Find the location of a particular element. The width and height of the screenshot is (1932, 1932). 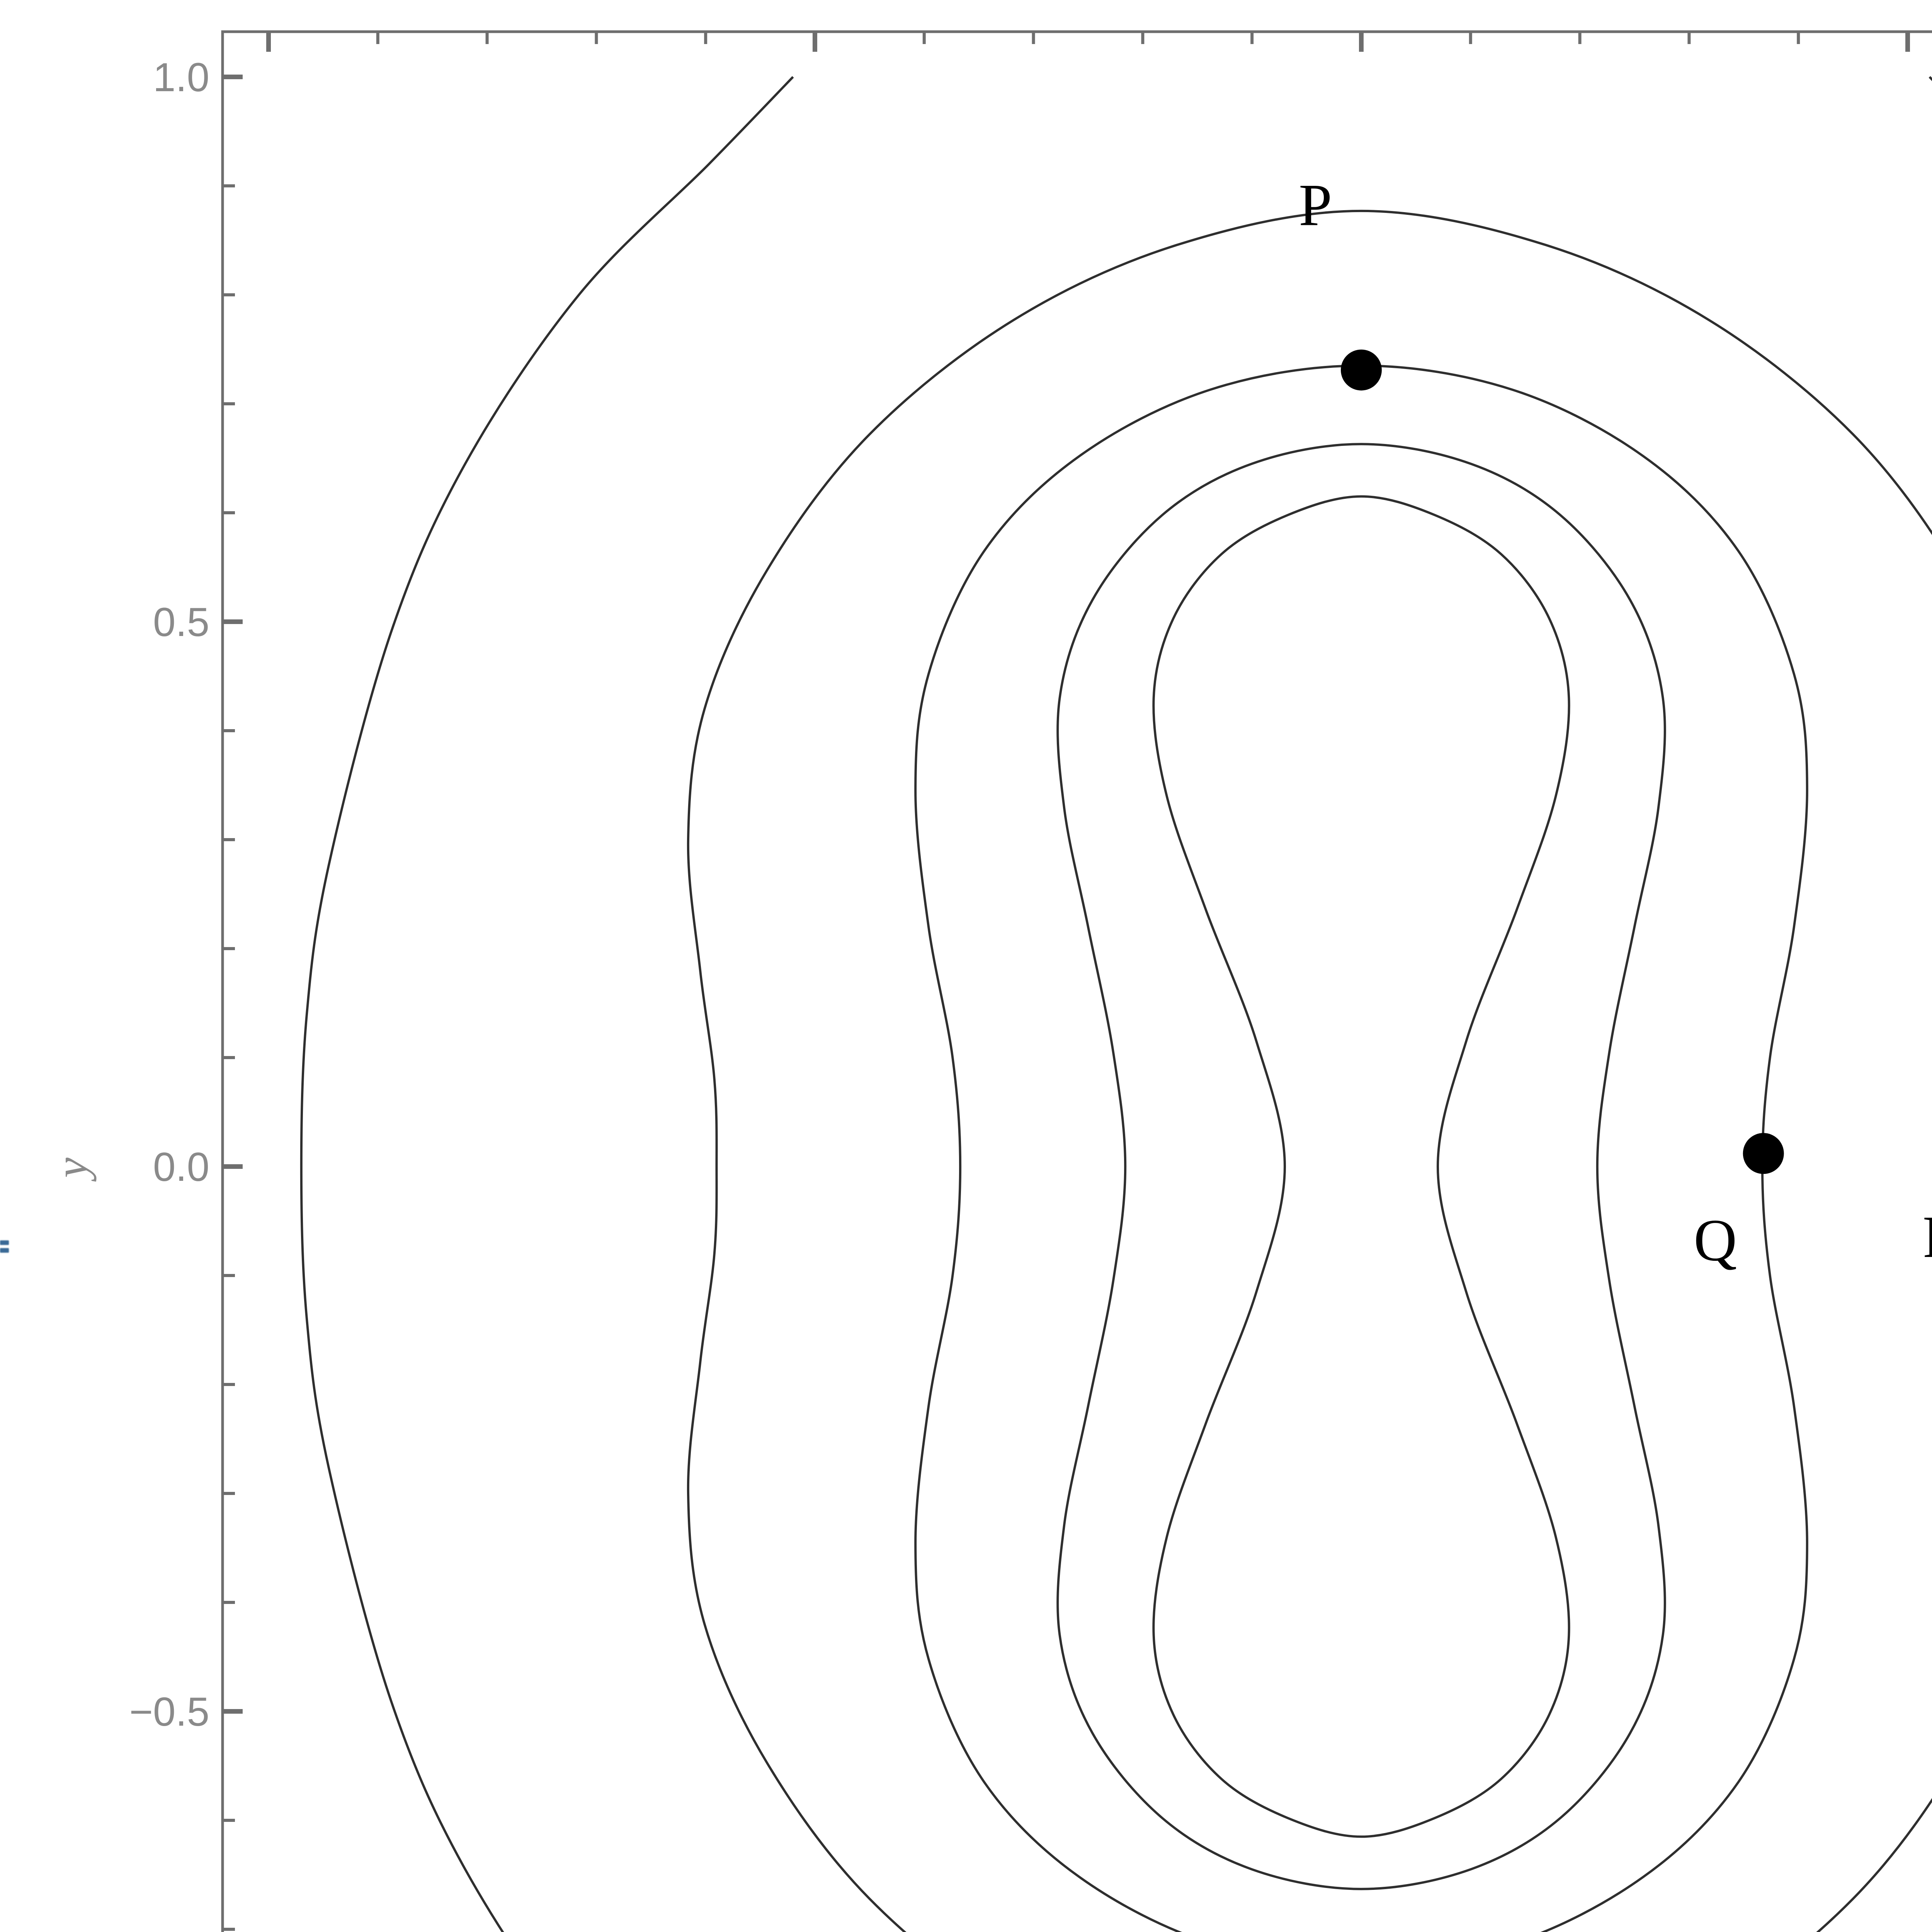

point-label-P: P is located at coordinates (1315, 205).